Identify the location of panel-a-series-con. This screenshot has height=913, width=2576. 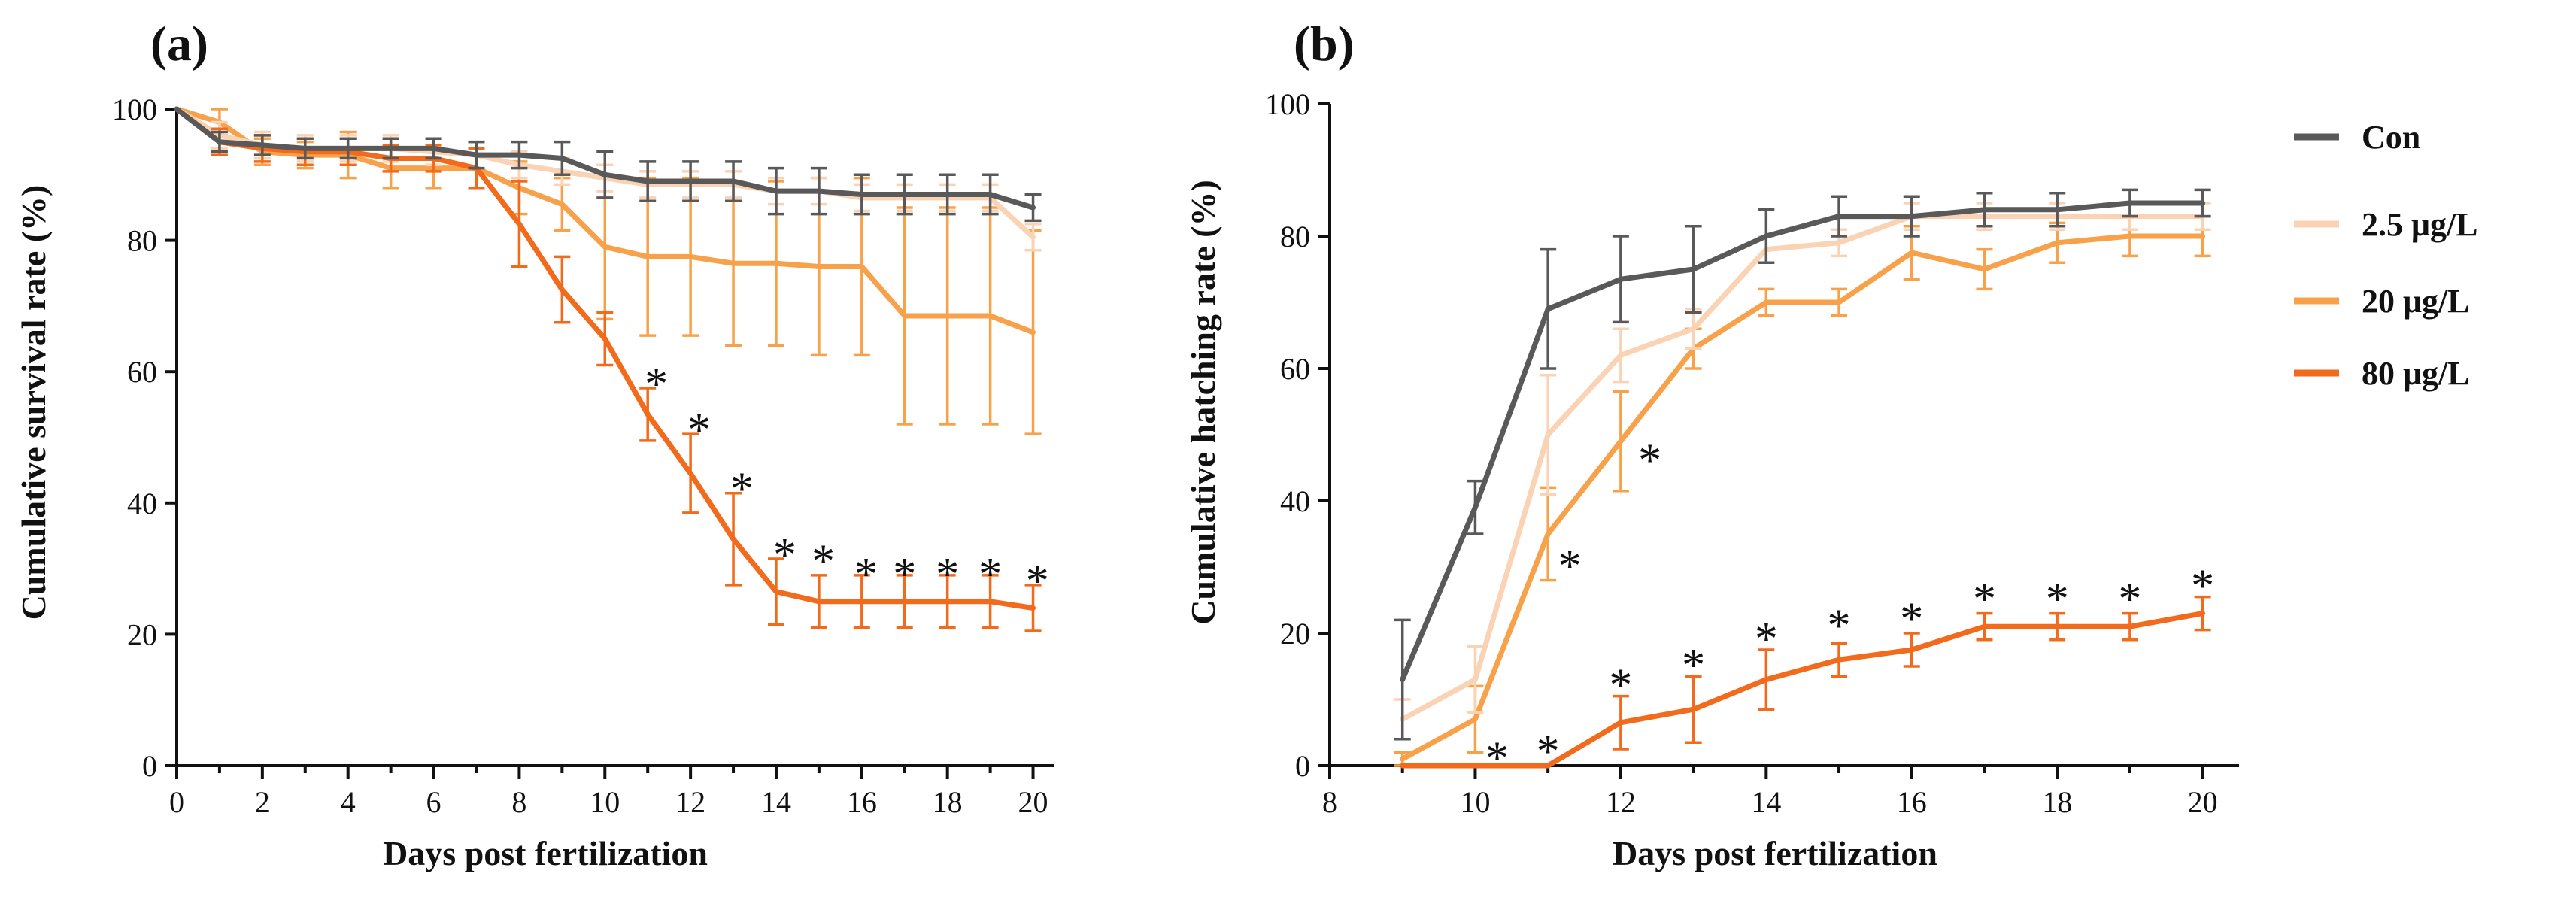
(608, 164).